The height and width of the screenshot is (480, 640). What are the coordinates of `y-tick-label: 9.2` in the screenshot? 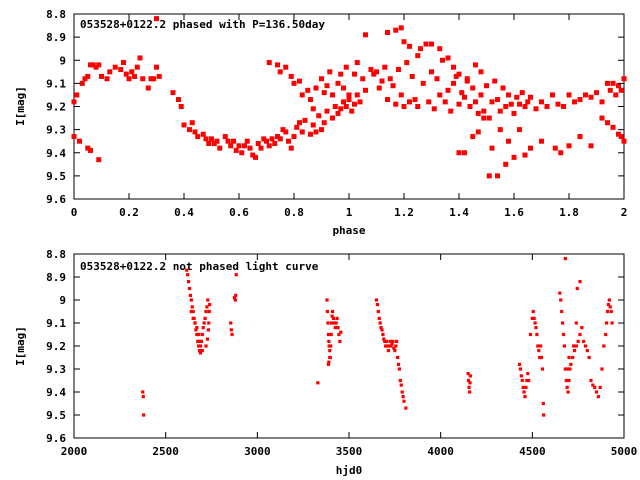 It's located at (56, 107).